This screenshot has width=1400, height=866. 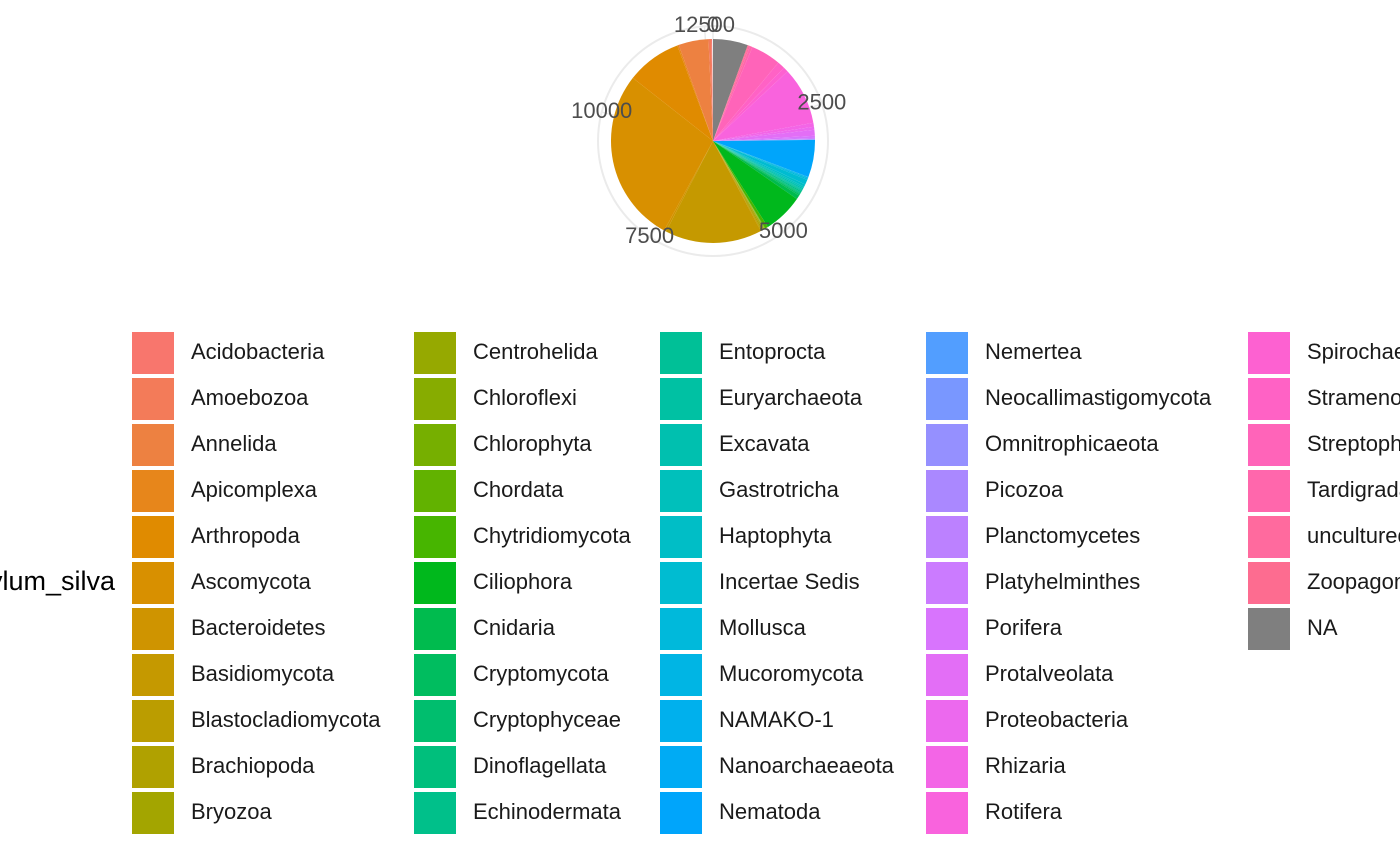 What do you see at coordinates (523, 581) in the screenshot?
I see `legend-label: Ciliophora` at bounding box center [523, 581].